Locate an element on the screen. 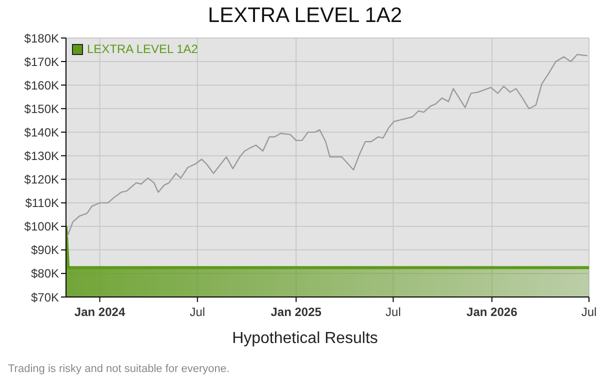 The image size is (610, 380). x-axis-title: Hypothetical Results is located at coordinates (305, 339).